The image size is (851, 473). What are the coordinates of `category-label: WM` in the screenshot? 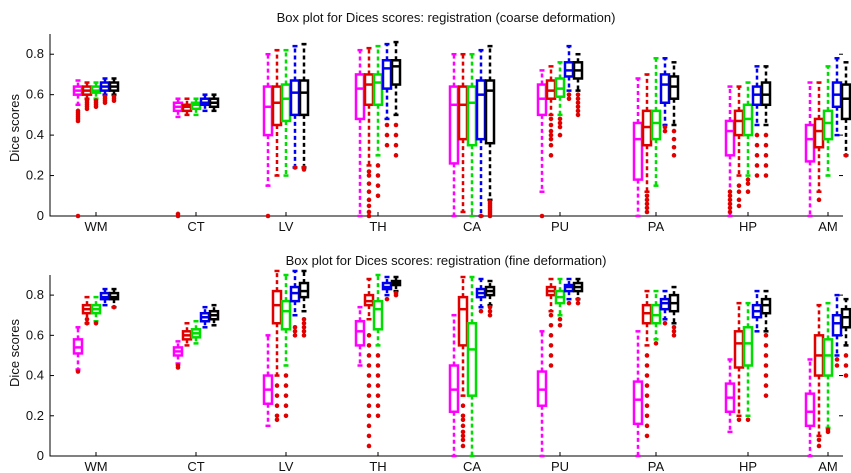 It's located at (95, 466).